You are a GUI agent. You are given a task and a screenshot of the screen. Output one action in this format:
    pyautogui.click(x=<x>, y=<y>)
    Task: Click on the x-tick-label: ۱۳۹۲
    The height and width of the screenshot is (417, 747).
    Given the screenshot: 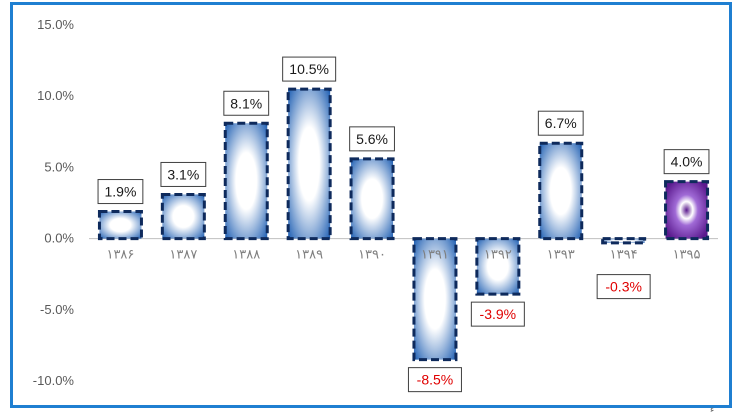 What is the action you would take?
    pyautogui.click(x=498, y=255)
    